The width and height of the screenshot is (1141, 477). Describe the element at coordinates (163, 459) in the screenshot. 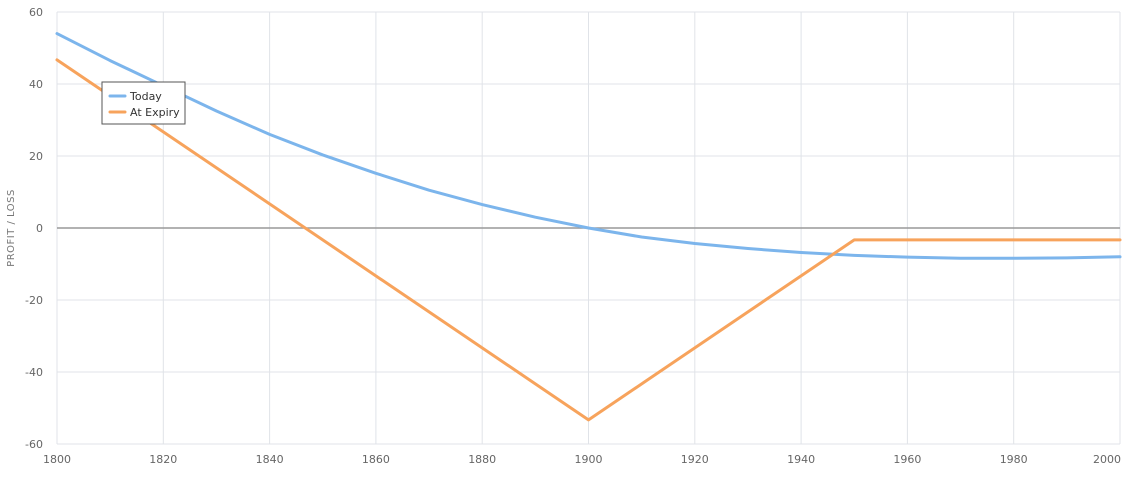

I see `x-tick-label: 1820` at that location.